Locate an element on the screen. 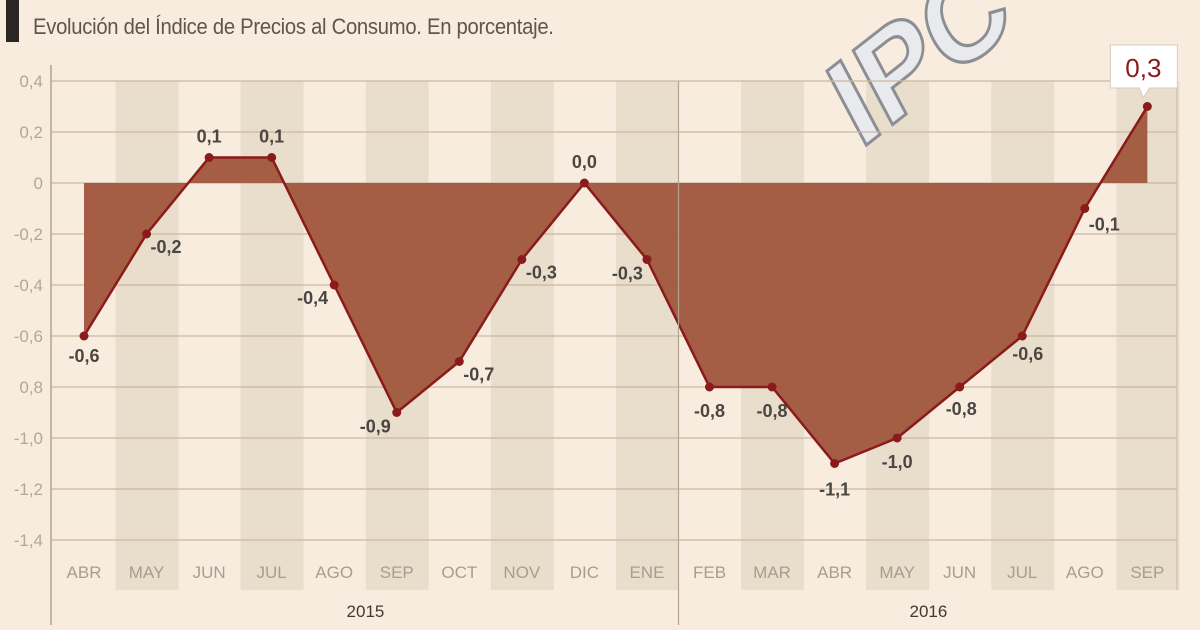  y-tick-label: 0,4 is located at coordinates (31, 81).